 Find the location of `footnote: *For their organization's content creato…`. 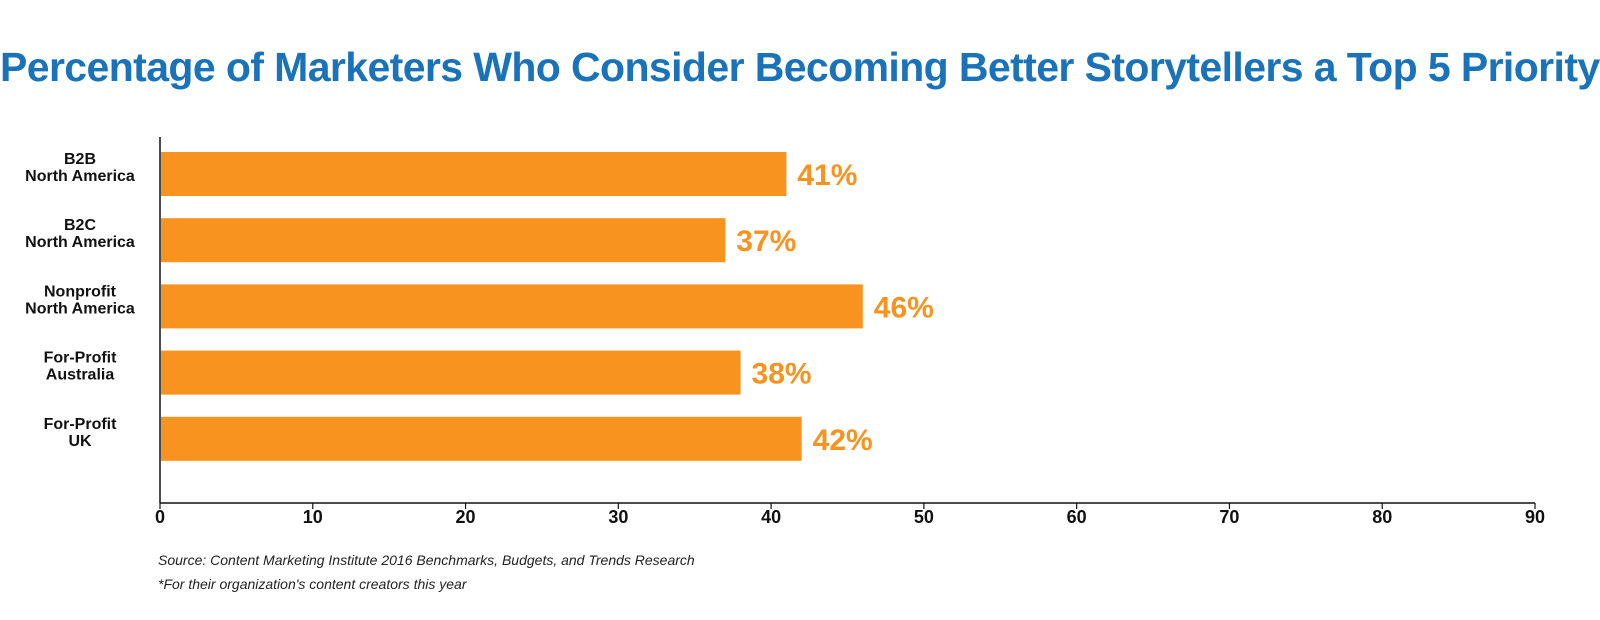

footnote: *For their organization's content creato… is located at coordinates (312, 584).